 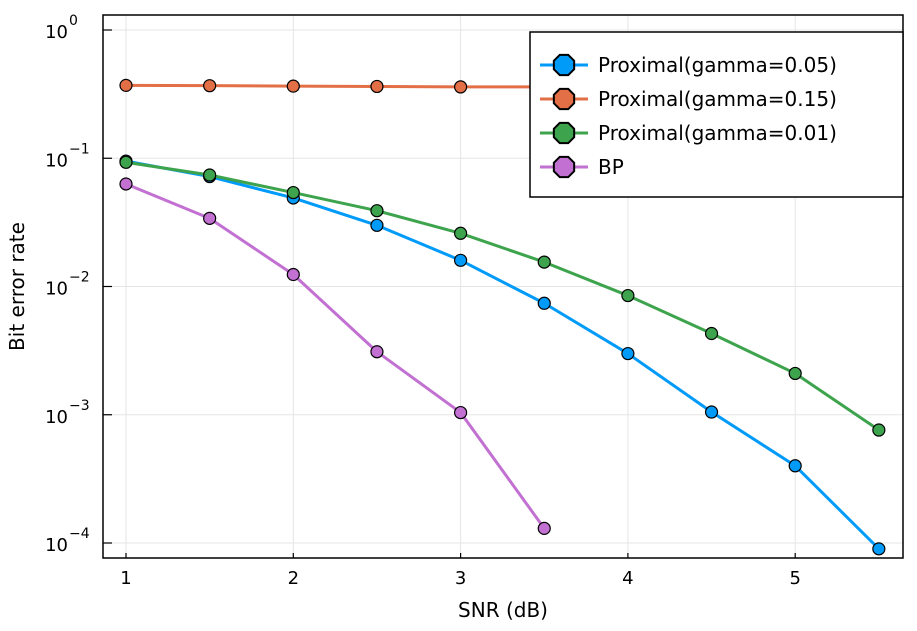 What do you see at coordinates (79, 278) in the screenshot?
I see `y-tick-exponent: −2` at bounding box center [79, 278].